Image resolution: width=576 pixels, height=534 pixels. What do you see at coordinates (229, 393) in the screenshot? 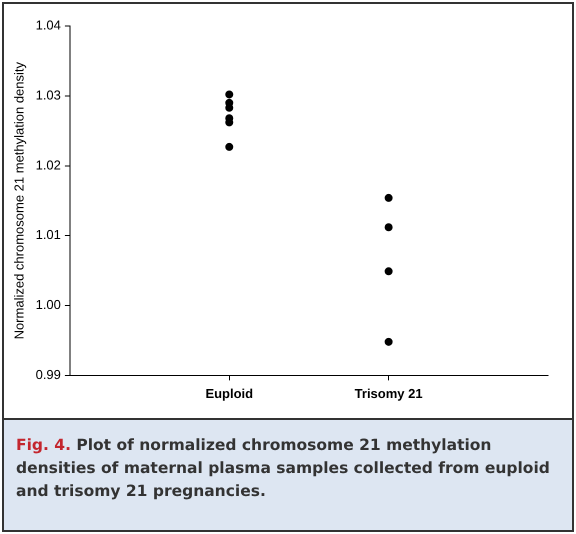
I see `x-tick-label: Euploid` at bounding box center [229, 393].